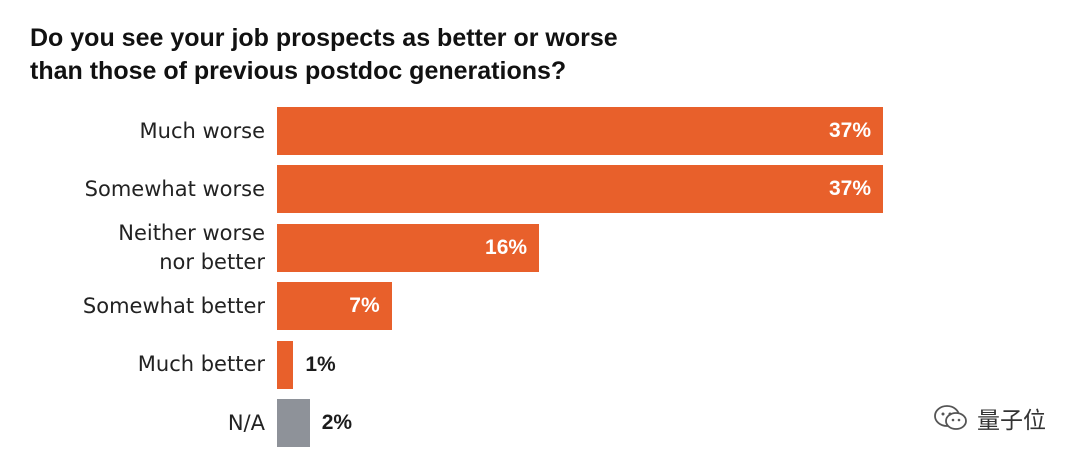  Describe the element at coordinates (191, 232) in the screenshot. I see `category-label-line: Neither worse` at that location.